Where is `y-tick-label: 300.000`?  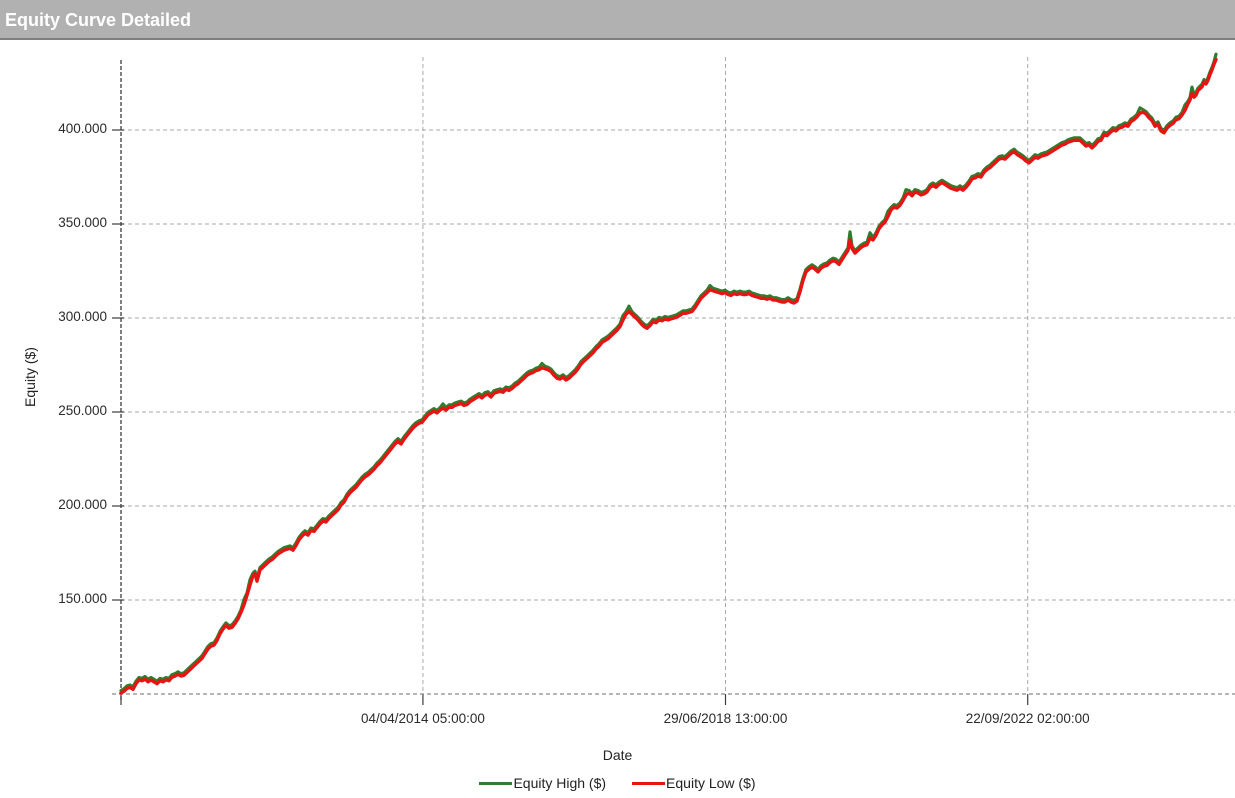
y-tick-label: 300.000 is located at coordinates (82, 316).